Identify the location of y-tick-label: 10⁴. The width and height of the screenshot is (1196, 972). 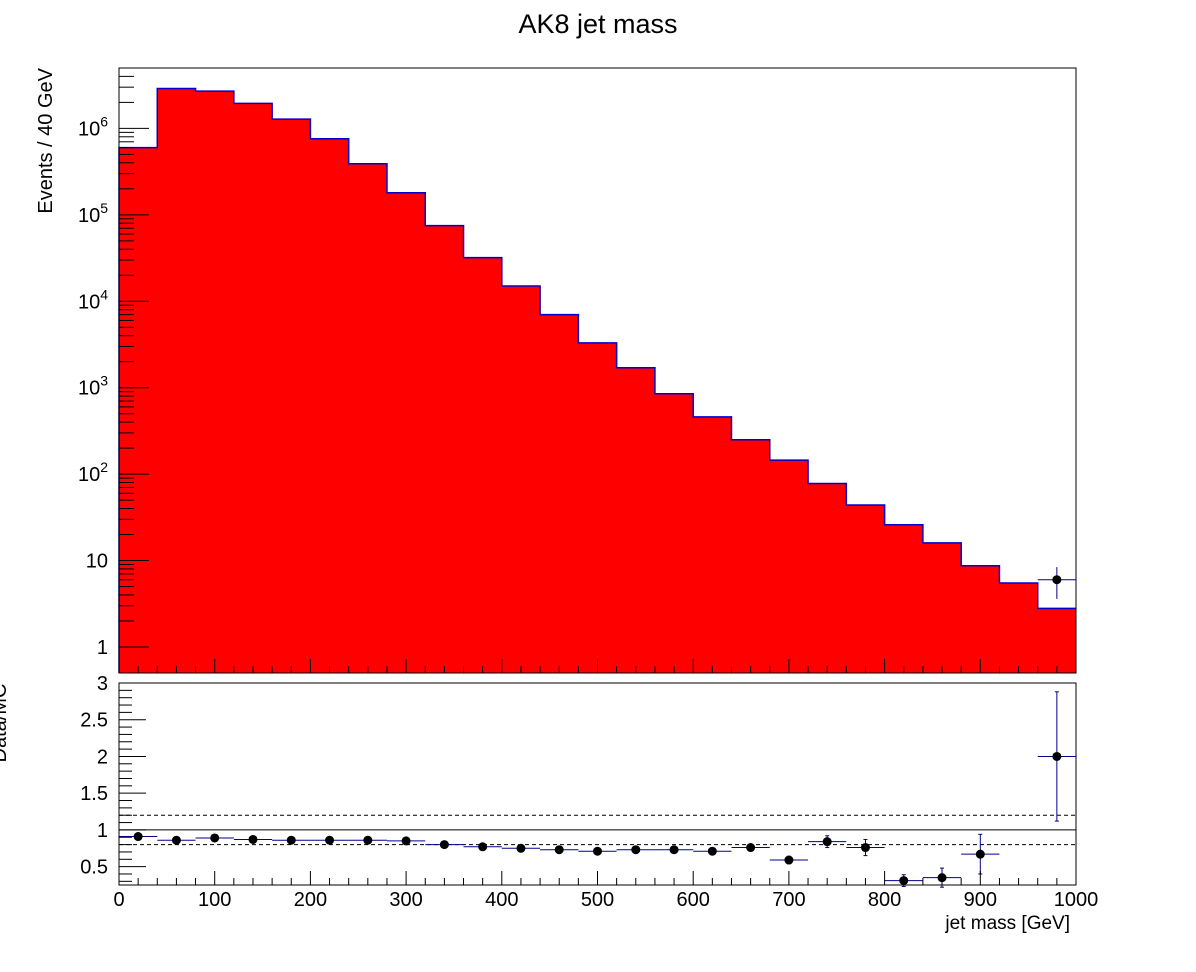
(93, 299).